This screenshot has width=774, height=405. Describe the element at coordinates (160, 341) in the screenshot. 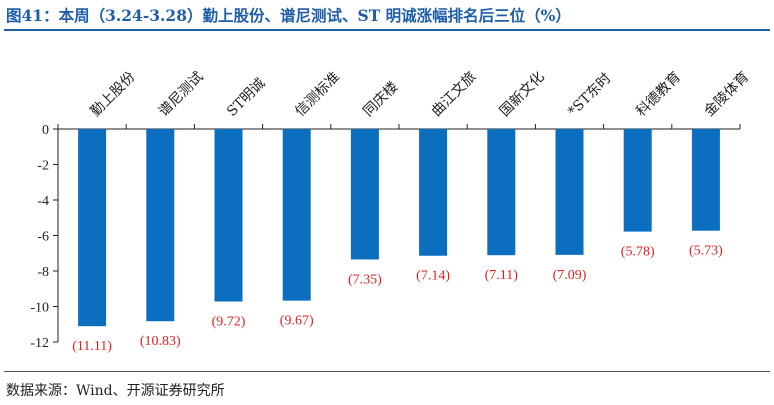

I see `data-label: (10.83)` at that location.